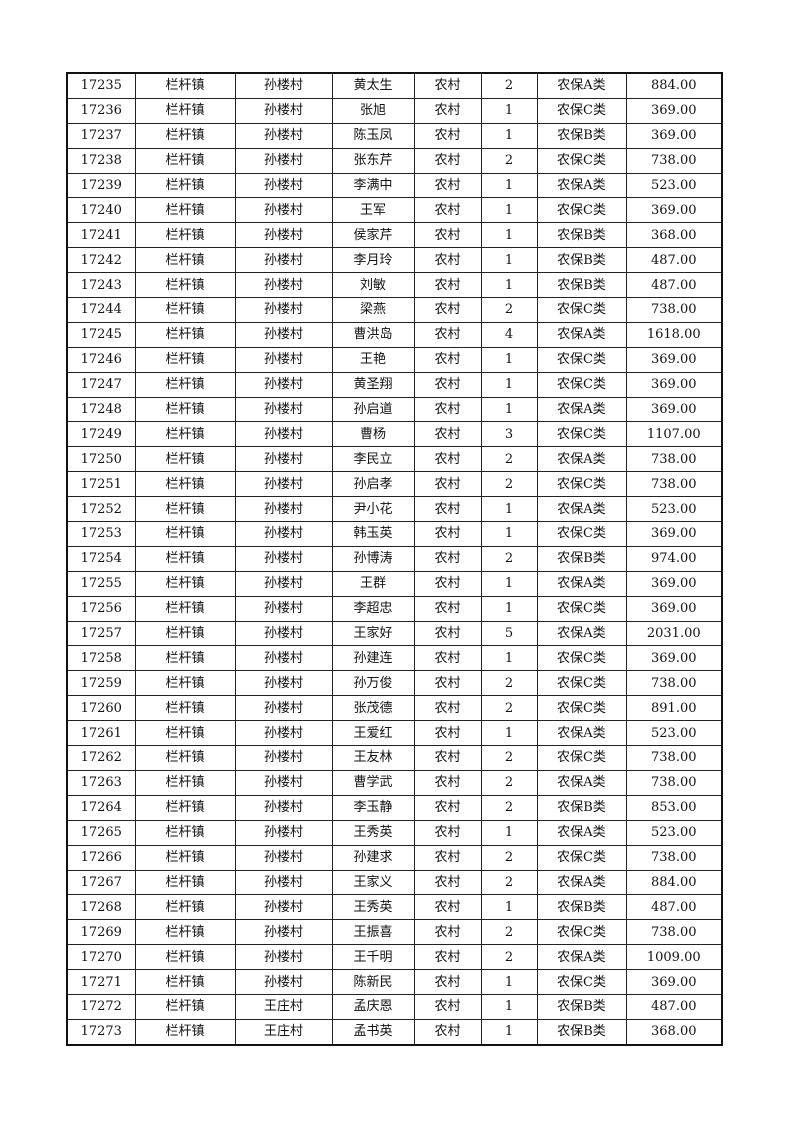  Describe the element at coordinates (674, 260) in the screenshot. I see `amount-cell: 487.00` at that location.